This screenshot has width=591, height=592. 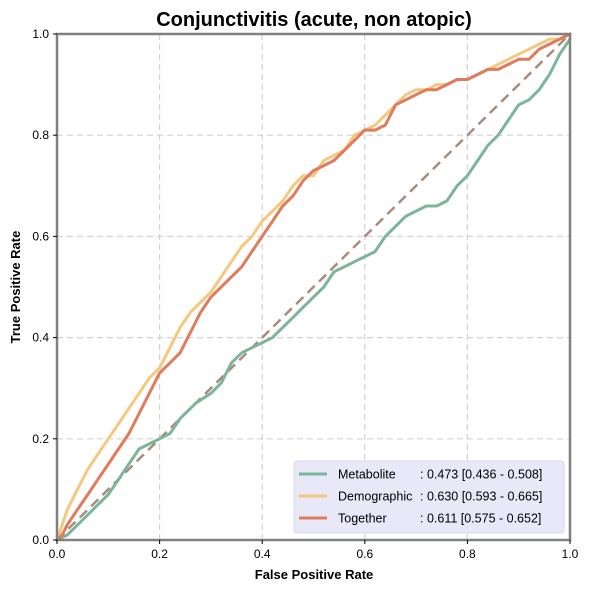 I want to click on y-tick-label: 0.8, so click(x=40, y=135).